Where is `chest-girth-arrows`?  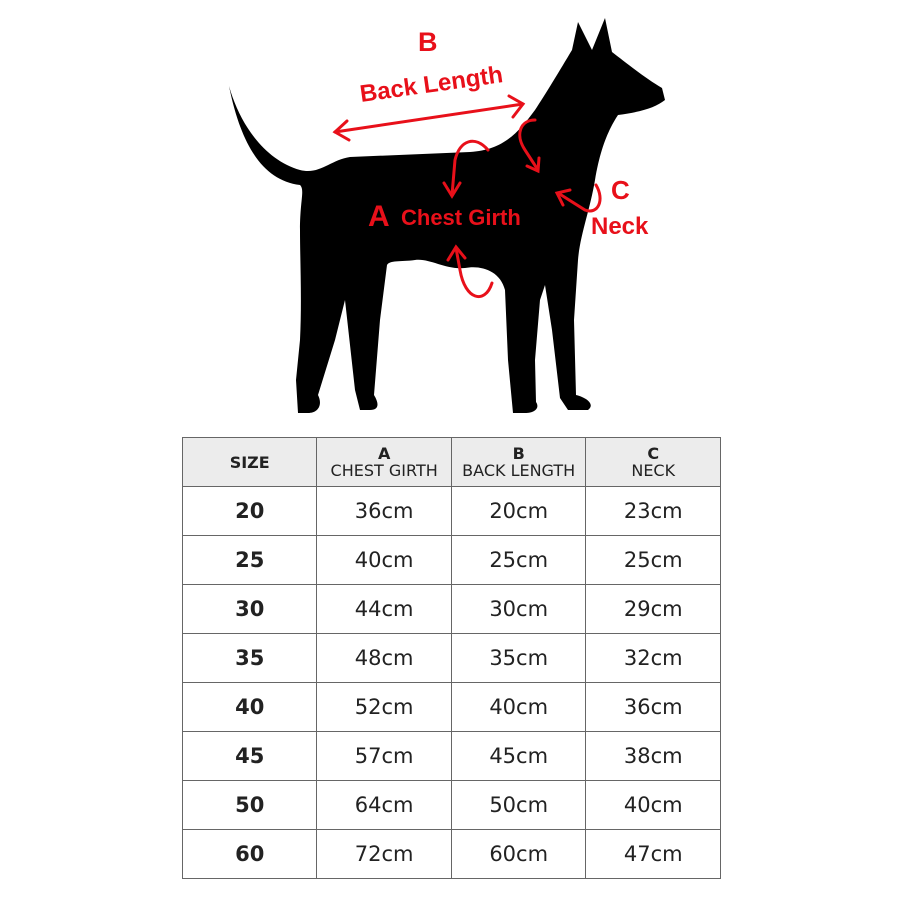
chest-girth-arrows is located at coordinates (468, 219).